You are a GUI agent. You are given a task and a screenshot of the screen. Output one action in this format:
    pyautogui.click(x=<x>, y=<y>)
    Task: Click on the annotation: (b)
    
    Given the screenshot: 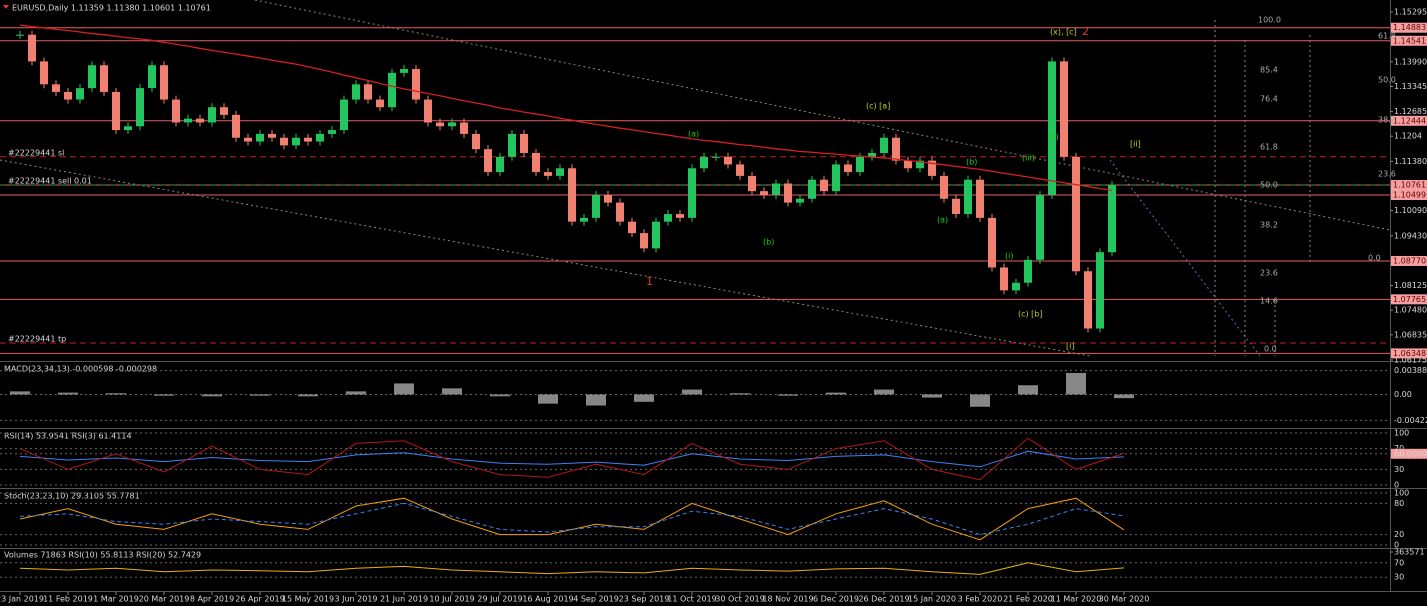 What is the action you would take?
    pyautogui.click(x=768, y=242)
    